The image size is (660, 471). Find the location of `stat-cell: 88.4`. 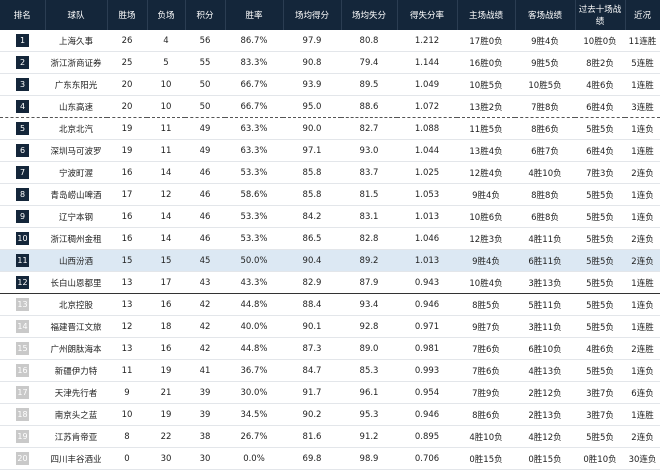

stat-cell: 88.4 is located at coordinates (312, 304).